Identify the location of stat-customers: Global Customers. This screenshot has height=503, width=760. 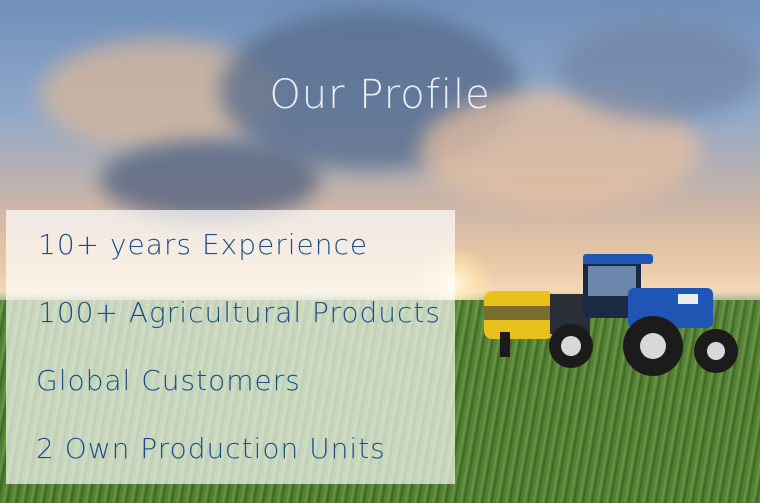
(168, 380).